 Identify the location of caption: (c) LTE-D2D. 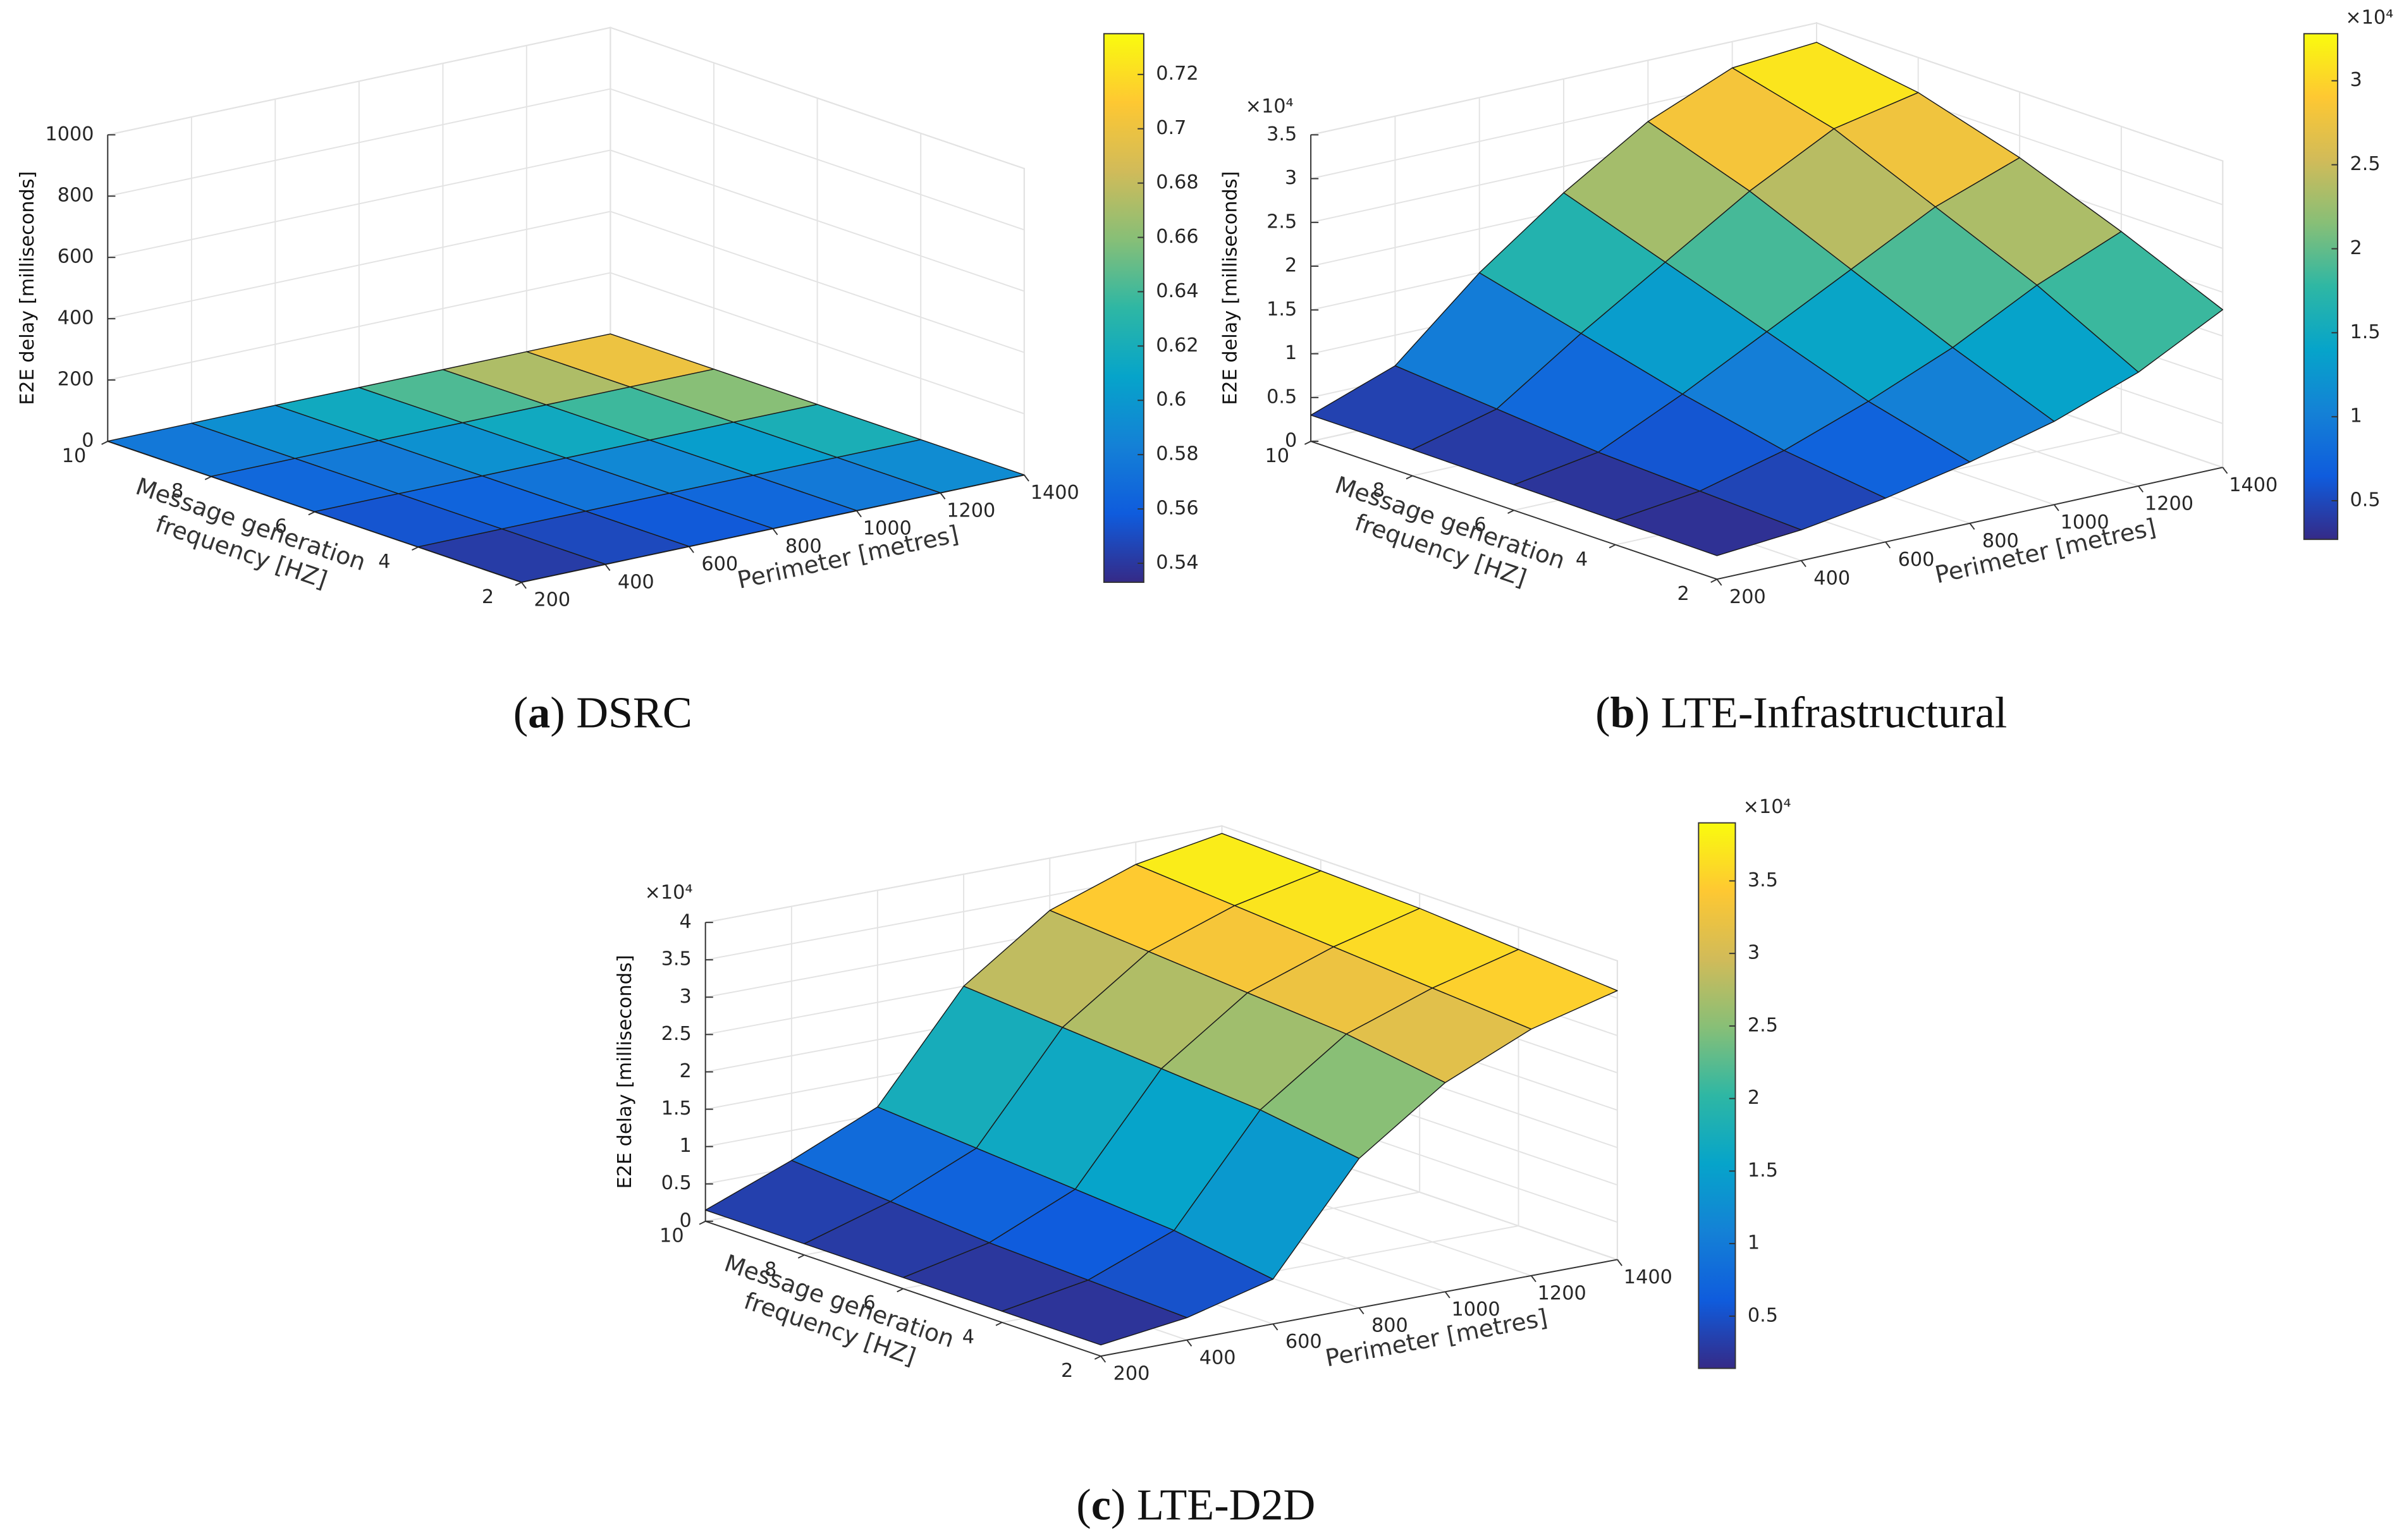
(1195, 1505).